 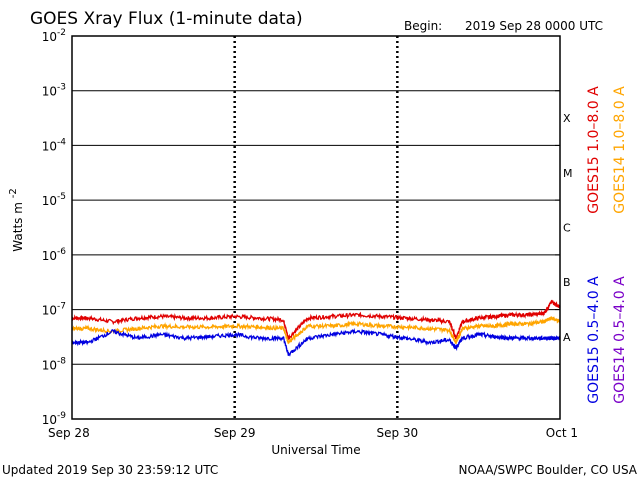 What do you see at coordinates (110, 470) in the screenshot?
I see `updated-timestamp: Updated 2019 Sep 30 23:59:12 UTC` at bounding box center [110, 470].